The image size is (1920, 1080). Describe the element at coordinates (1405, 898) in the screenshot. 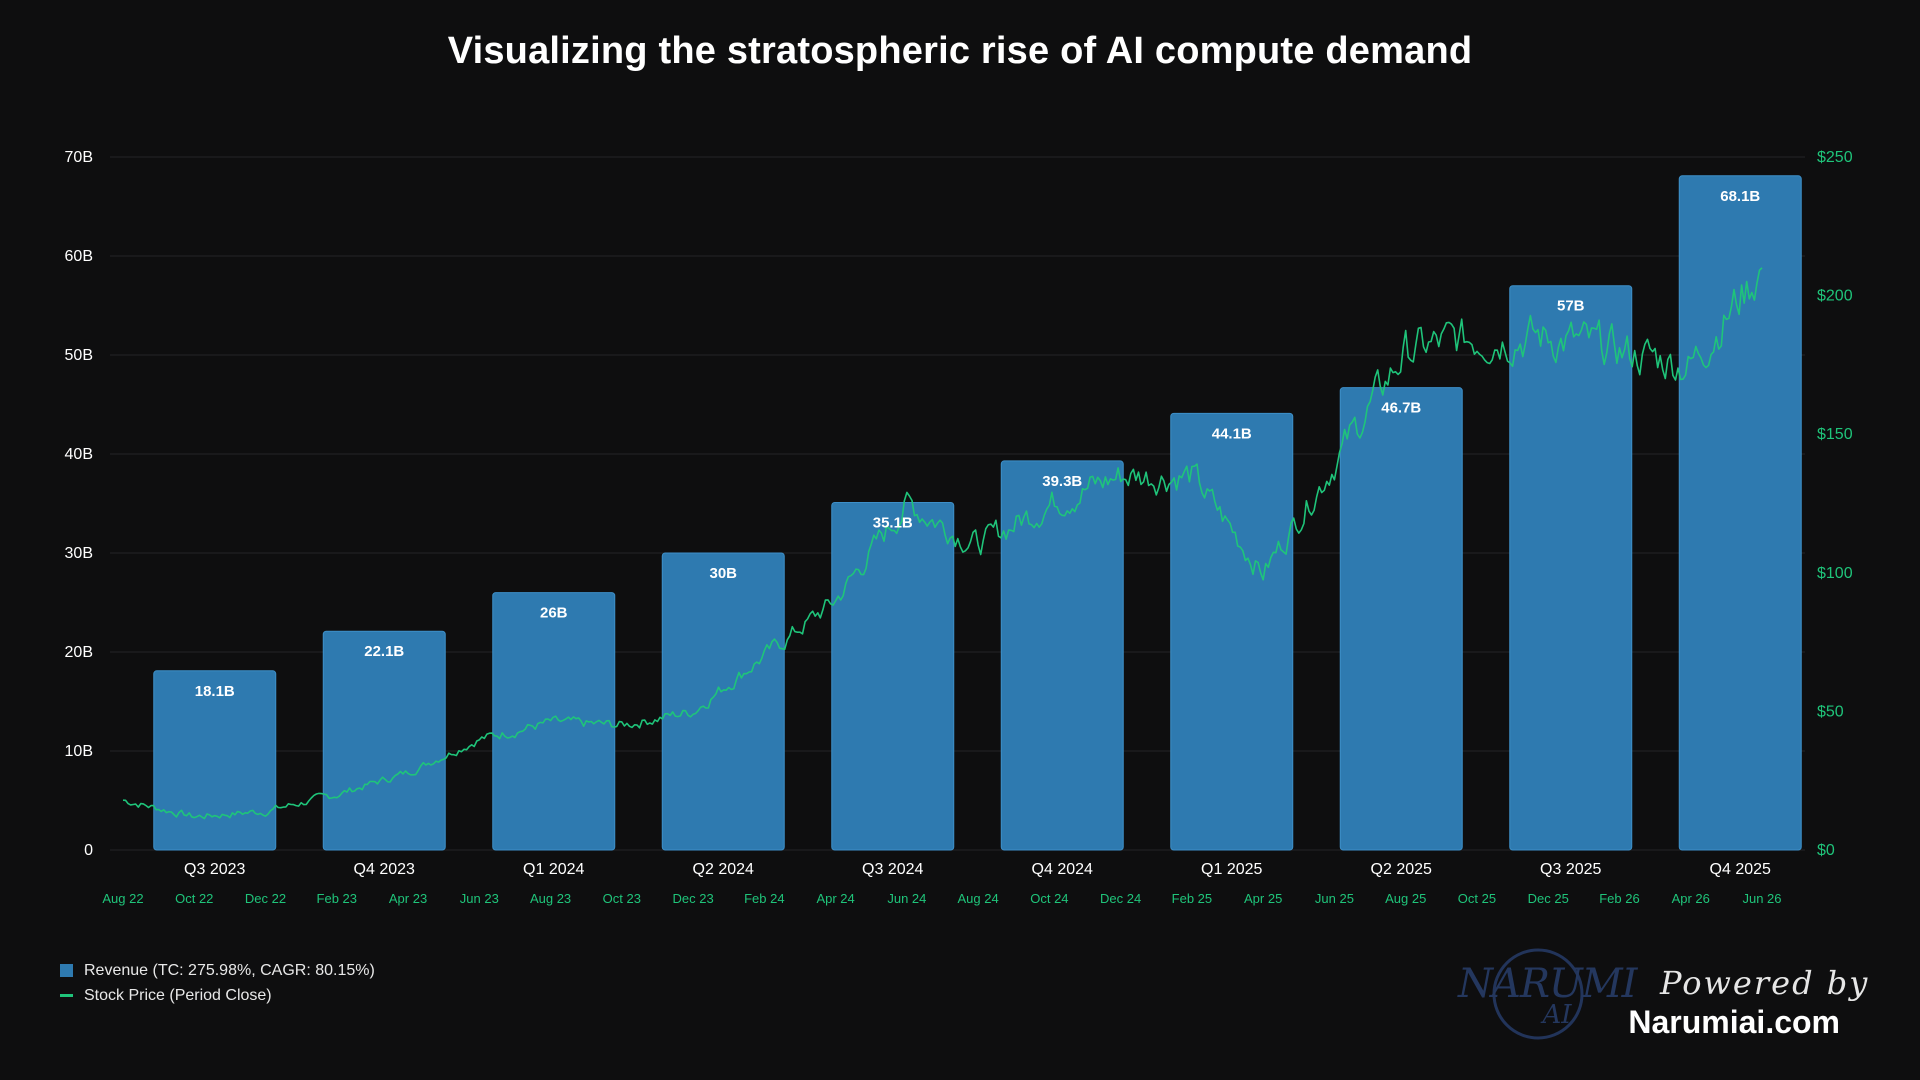

I see `date-tick-label: Aug 25` at that location.